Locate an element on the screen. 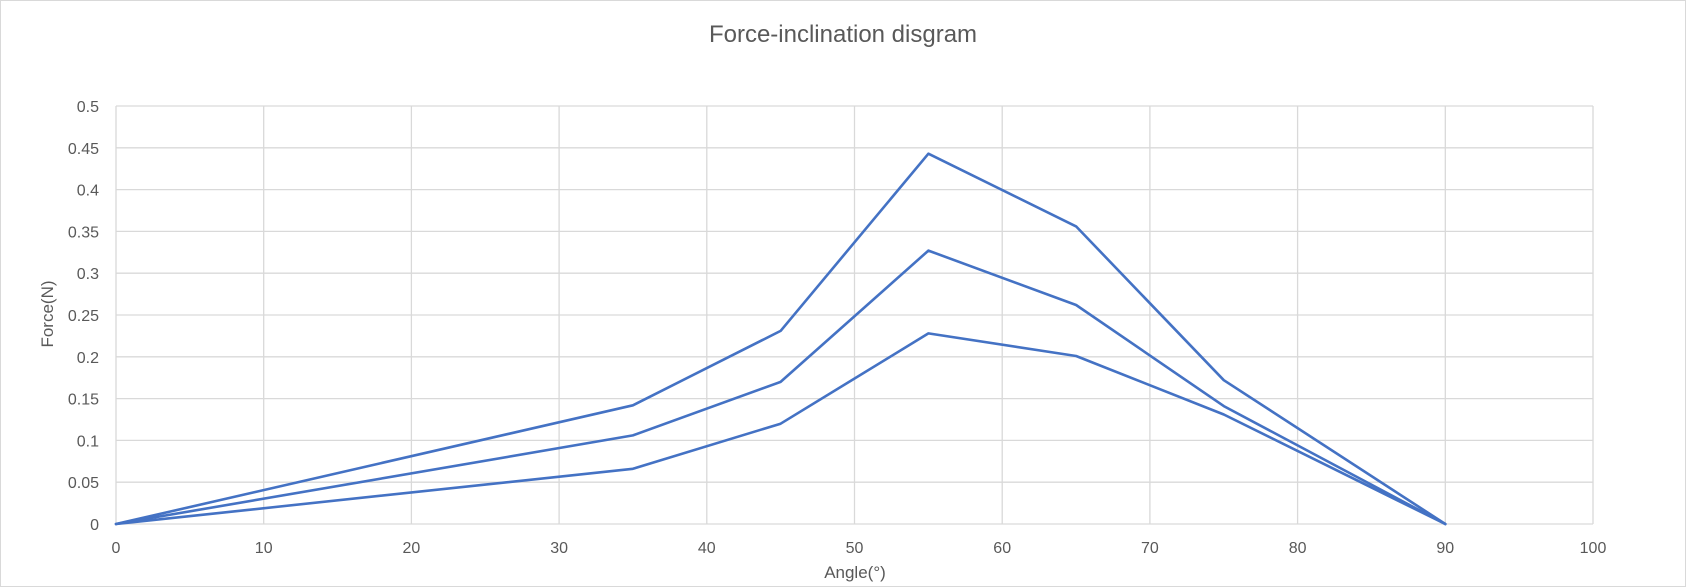 This screenshot has height=587, width=1686. y-tick-label: 0.5 is located at coordinates (88, 107).